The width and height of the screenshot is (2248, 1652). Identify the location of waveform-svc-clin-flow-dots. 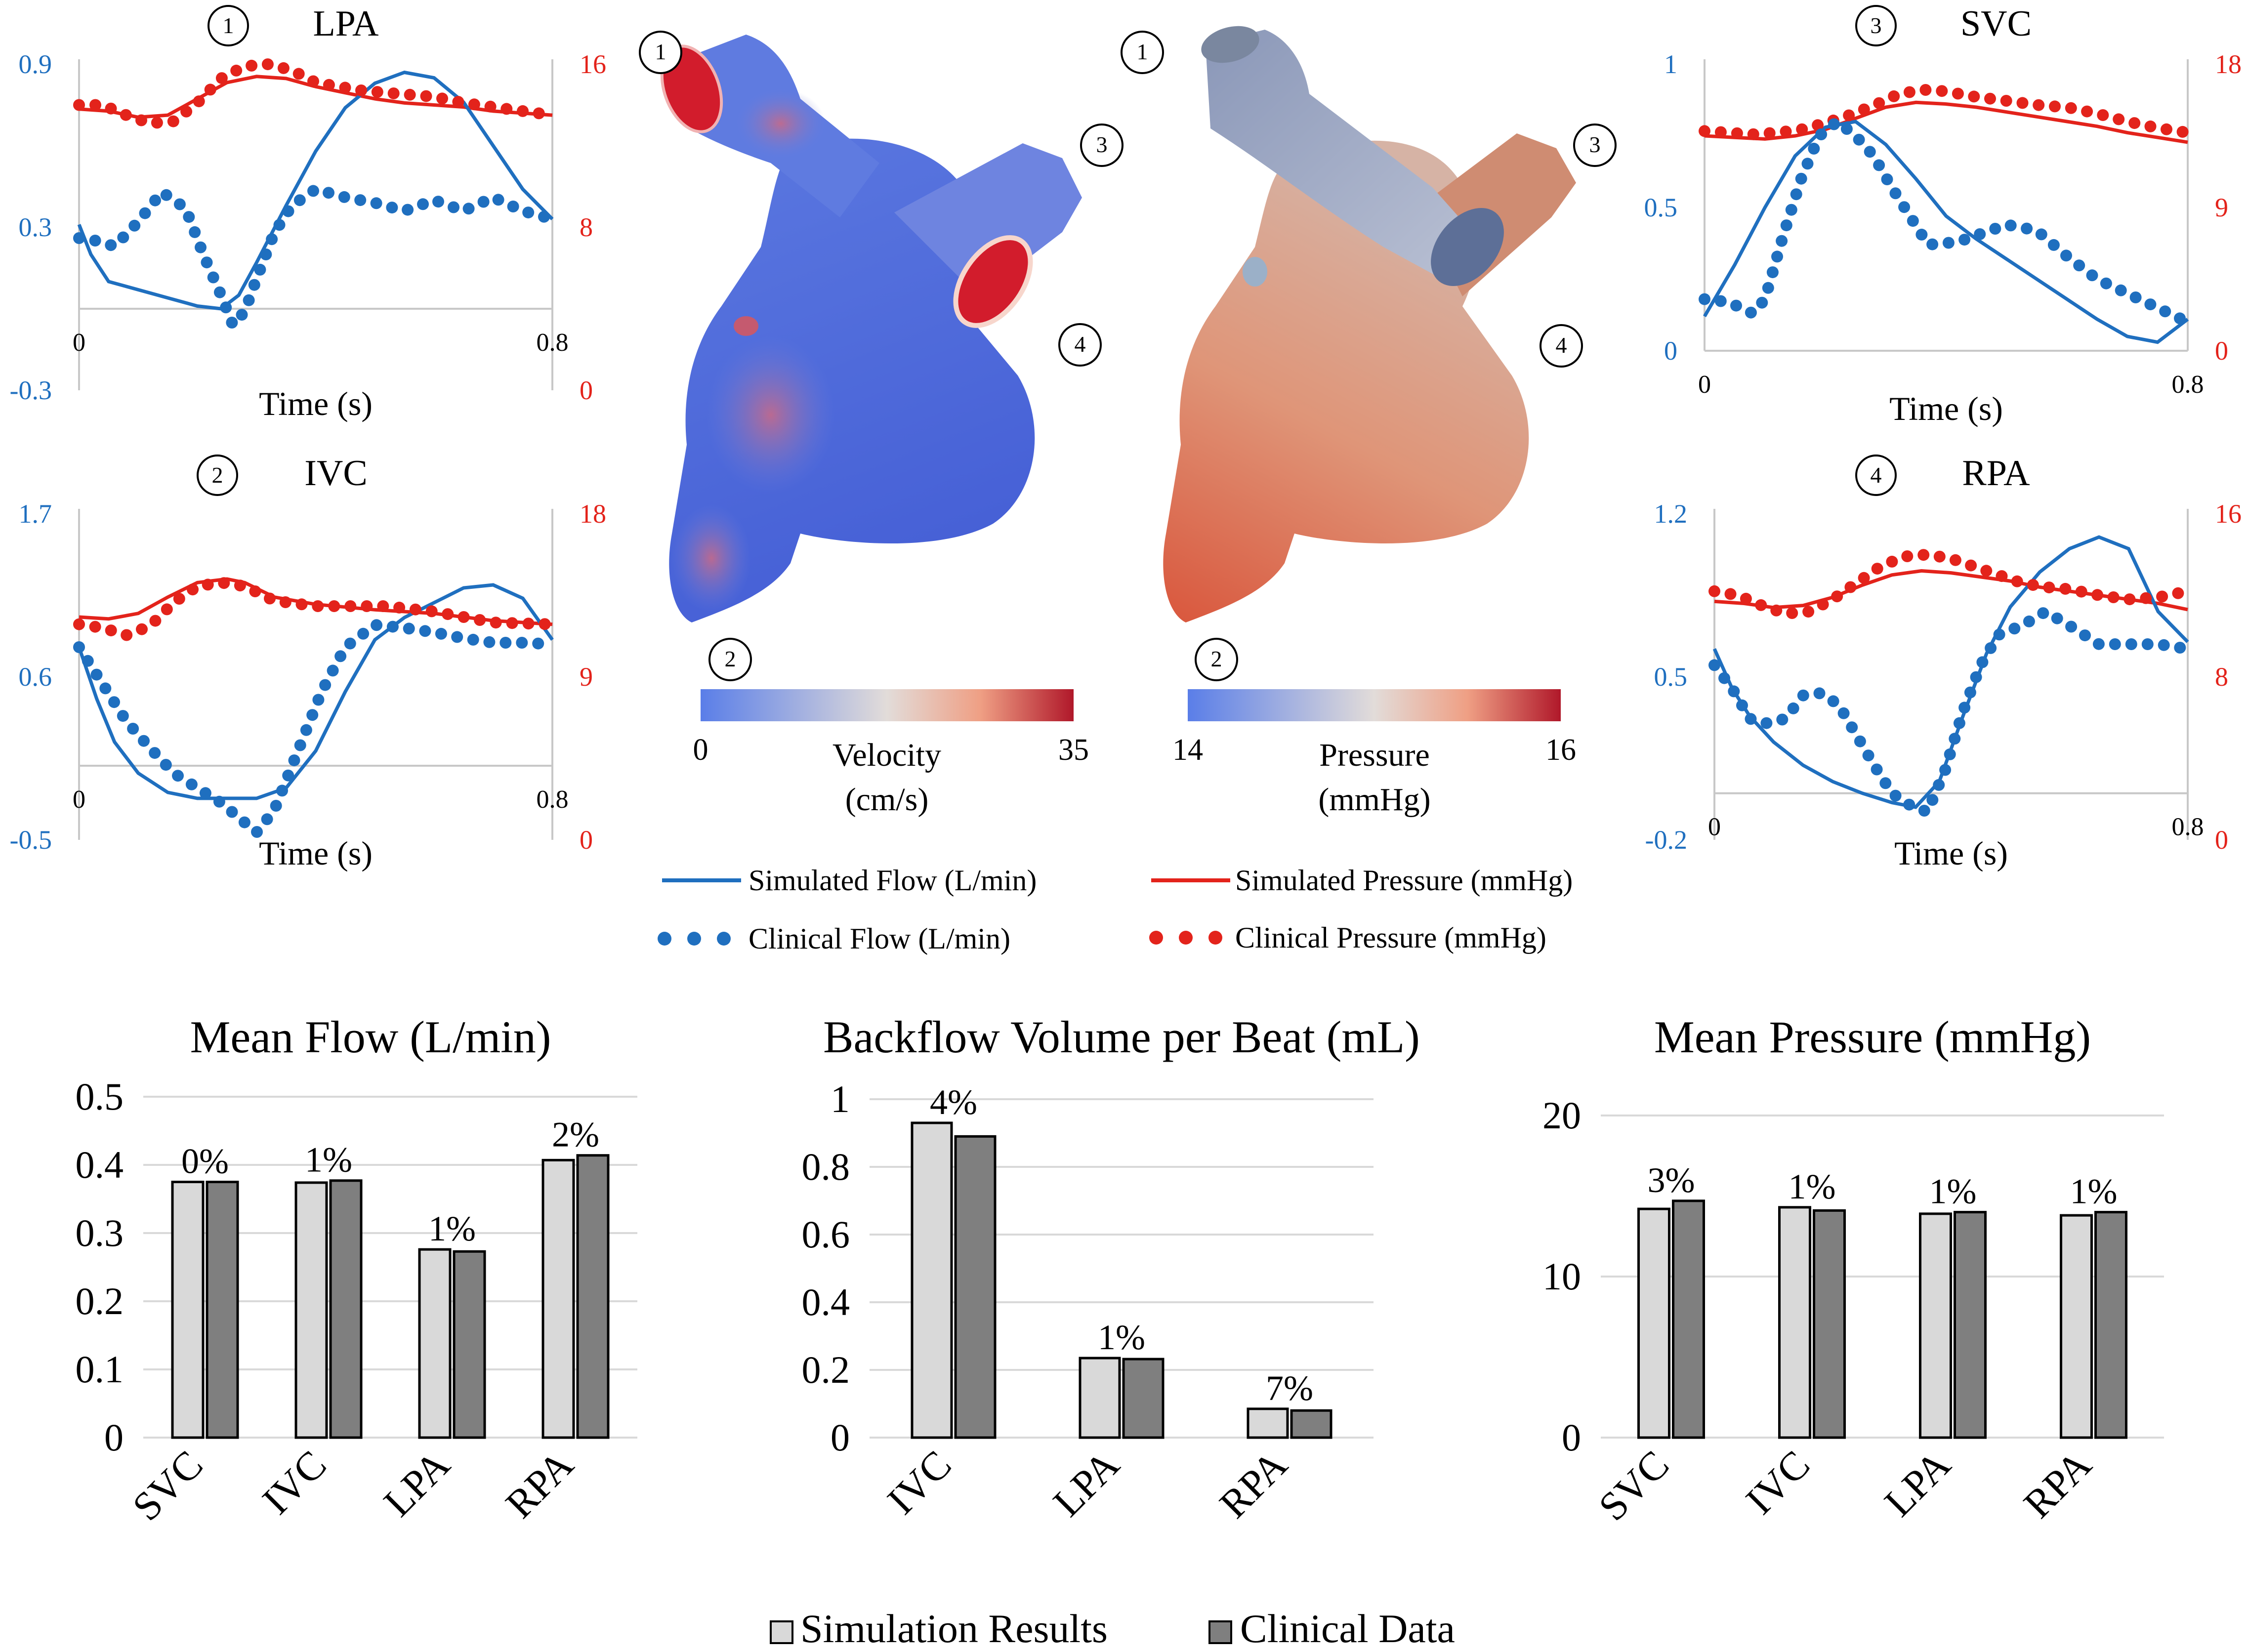
(1943, 221).